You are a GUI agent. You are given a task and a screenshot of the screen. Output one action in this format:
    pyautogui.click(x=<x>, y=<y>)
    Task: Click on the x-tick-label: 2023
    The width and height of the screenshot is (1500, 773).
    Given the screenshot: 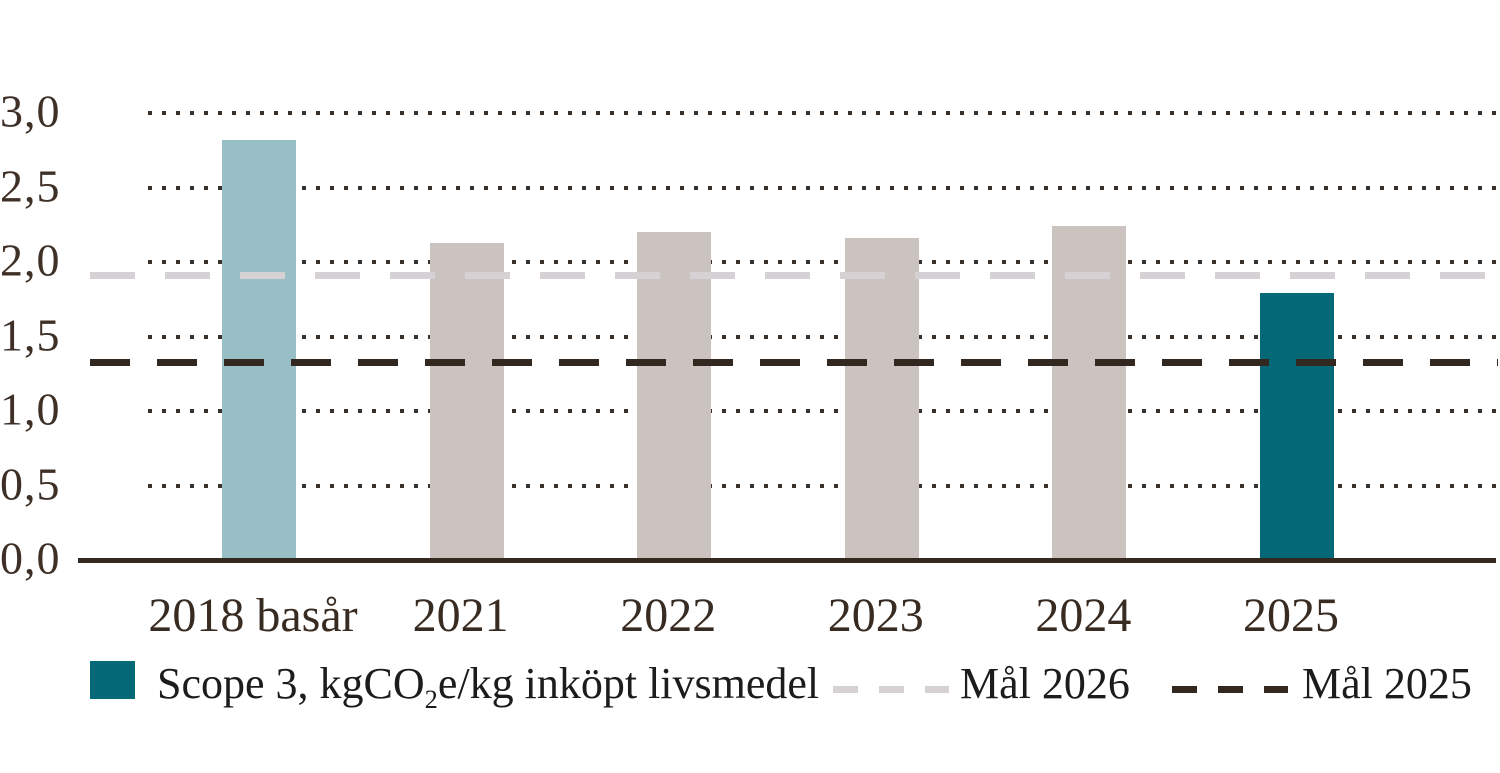 What is the action you would take?
    pyautogui.click(x=875, y=615)
    